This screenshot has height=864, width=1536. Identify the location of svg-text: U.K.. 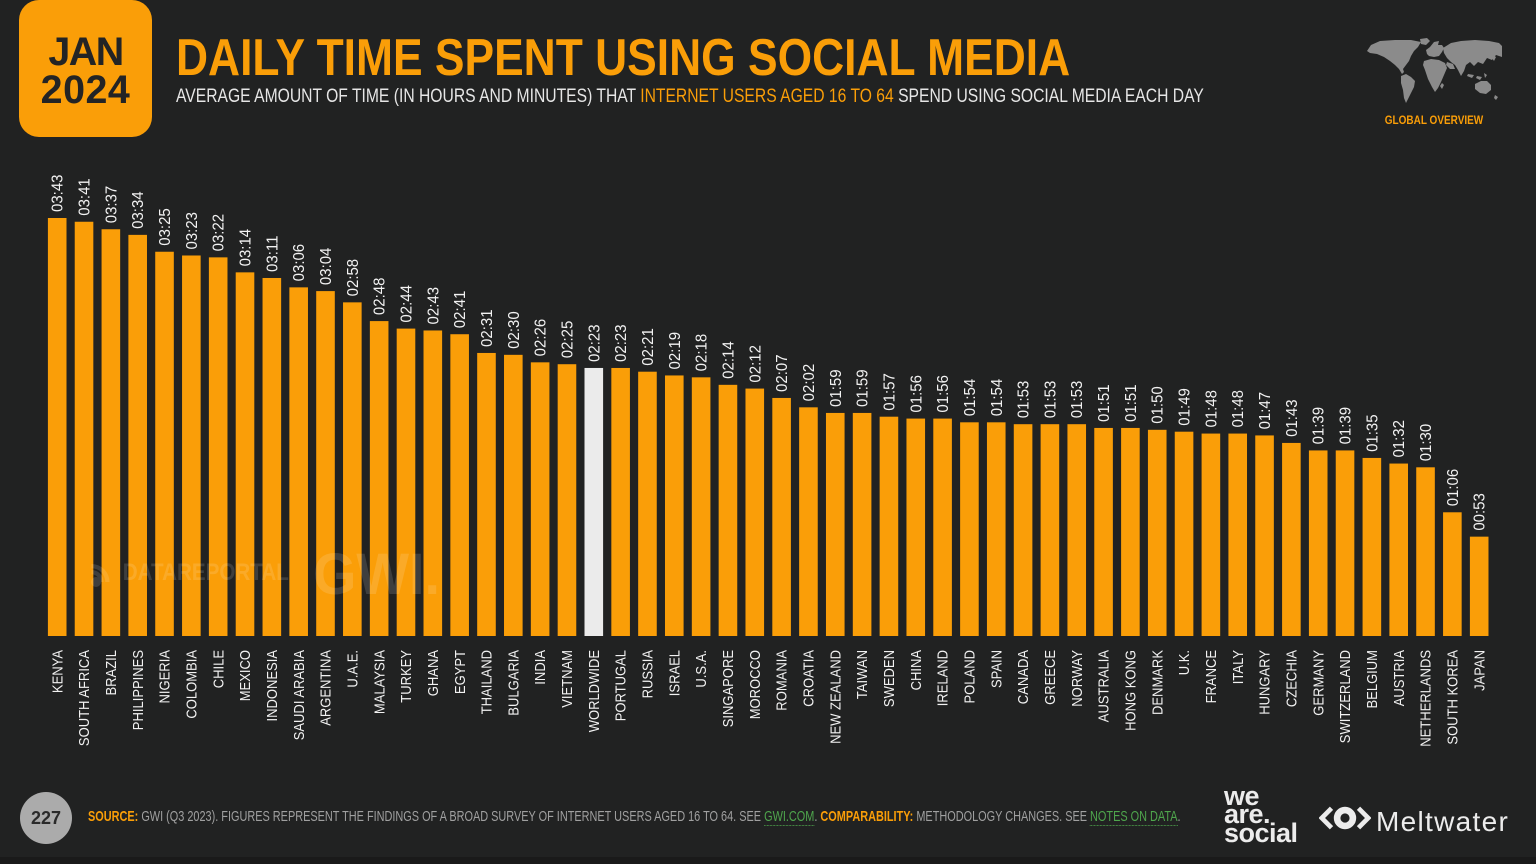
(1184, 662).